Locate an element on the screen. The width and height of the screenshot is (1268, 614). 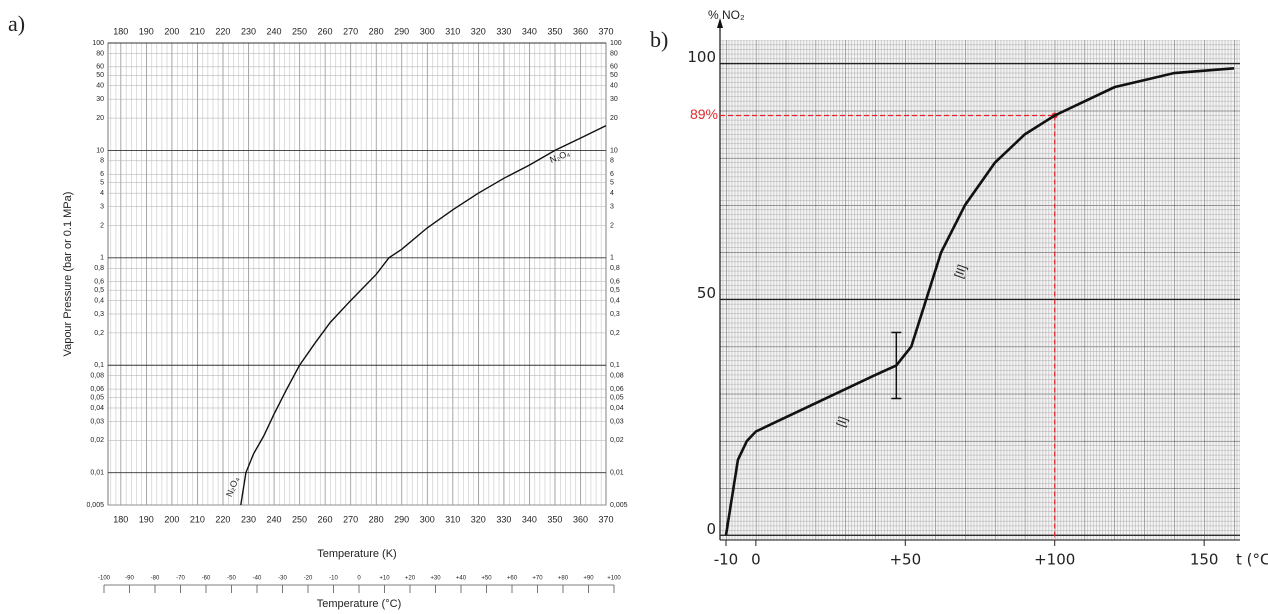
y-tick-label: 60 is located at coordinates (100, 67).